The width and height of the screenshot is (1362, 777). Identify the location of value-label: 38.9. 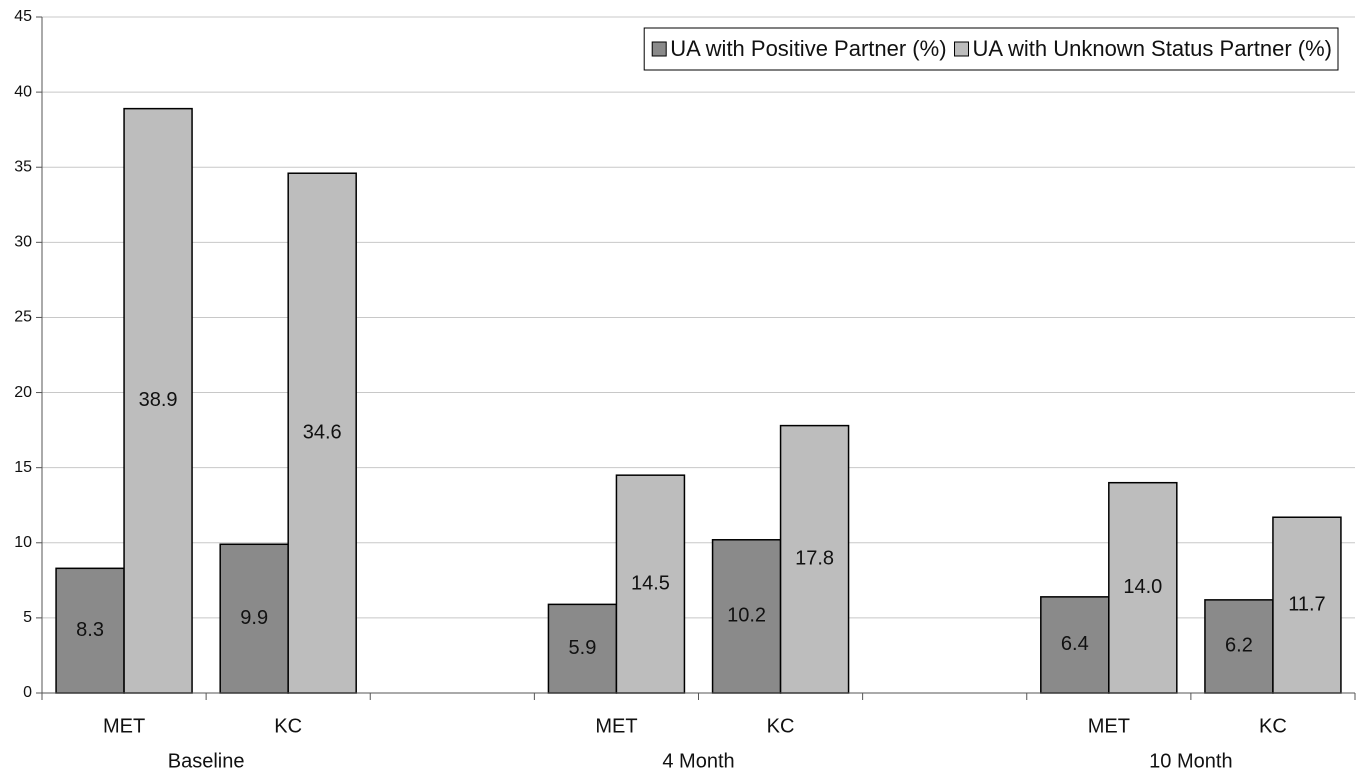
(158, 400).